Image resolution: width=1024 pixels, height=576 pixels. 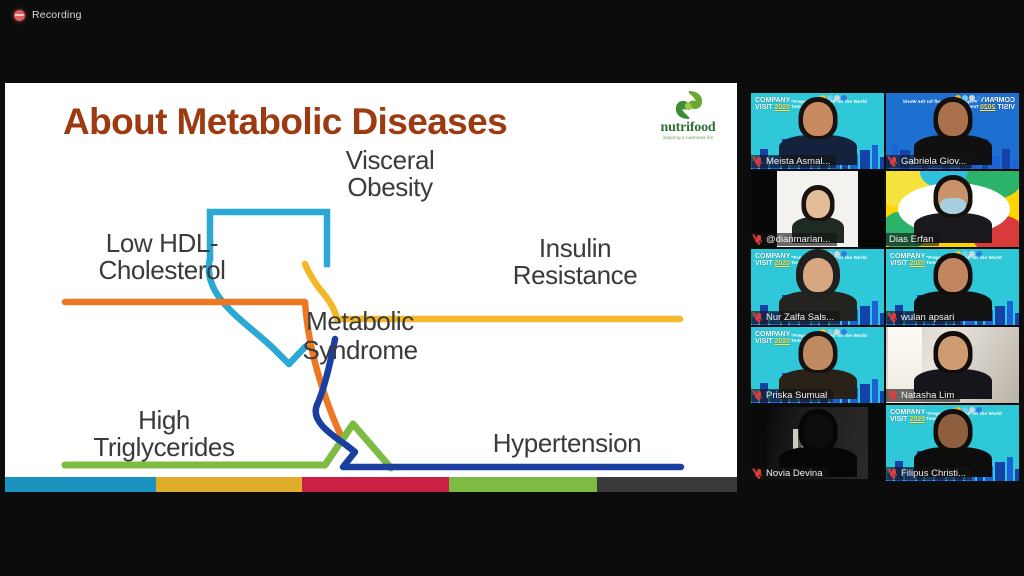 What do you see at coordinates (797, 395) in the screenshot?
I see `participant-name: Priska Sumual` at bounding box center [797, 395].